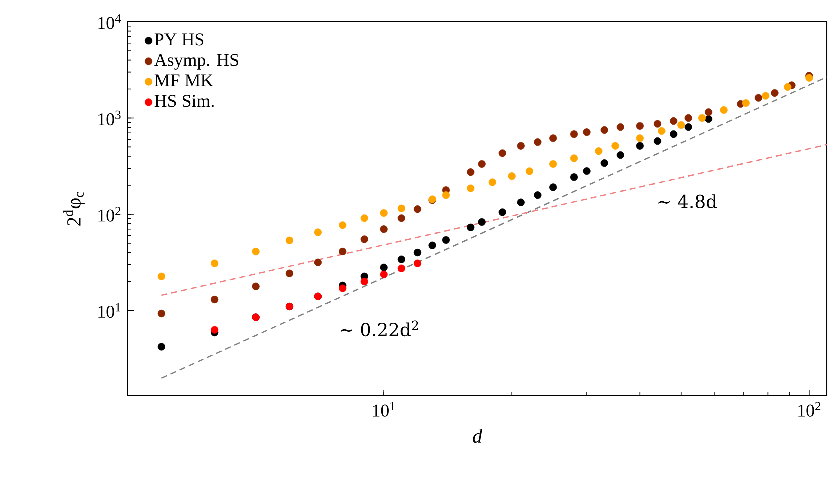 This screenshot has height=498, width=838. I want to click on y-tick-label: 10$^{1}$, so click(109, 310).